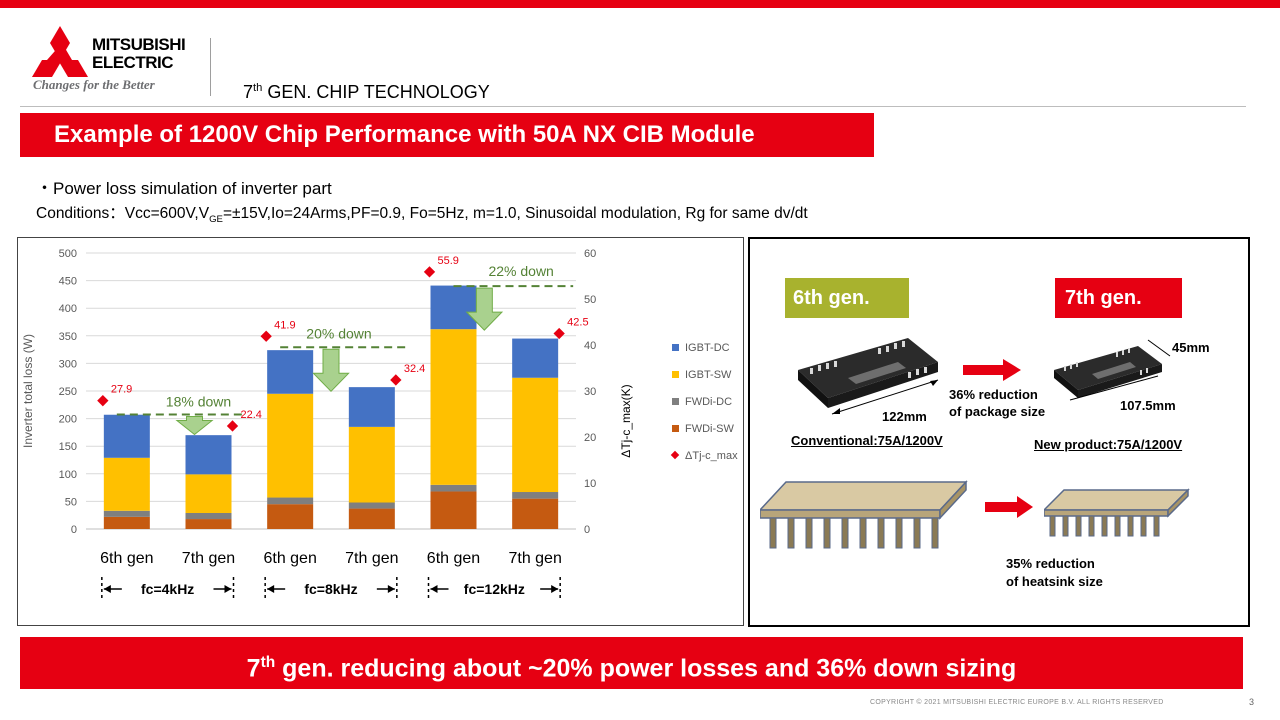 The height and width of the screenshot is (720, 1280). What do you see at coordinates (590, 438) in the screenshot?
I see `y2-tick-label: 20` at bounding box center [590, 438].